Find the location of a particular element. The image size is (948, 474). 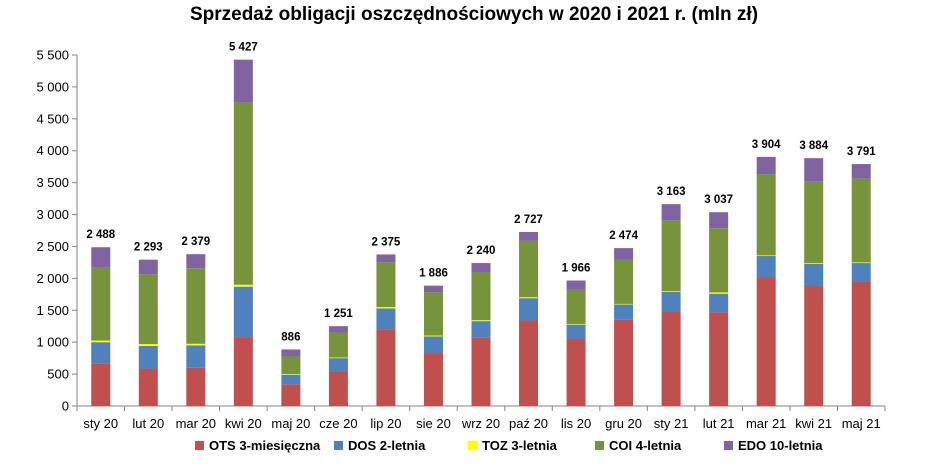

total-label: 3 163 is located at coordinates (671, 192).